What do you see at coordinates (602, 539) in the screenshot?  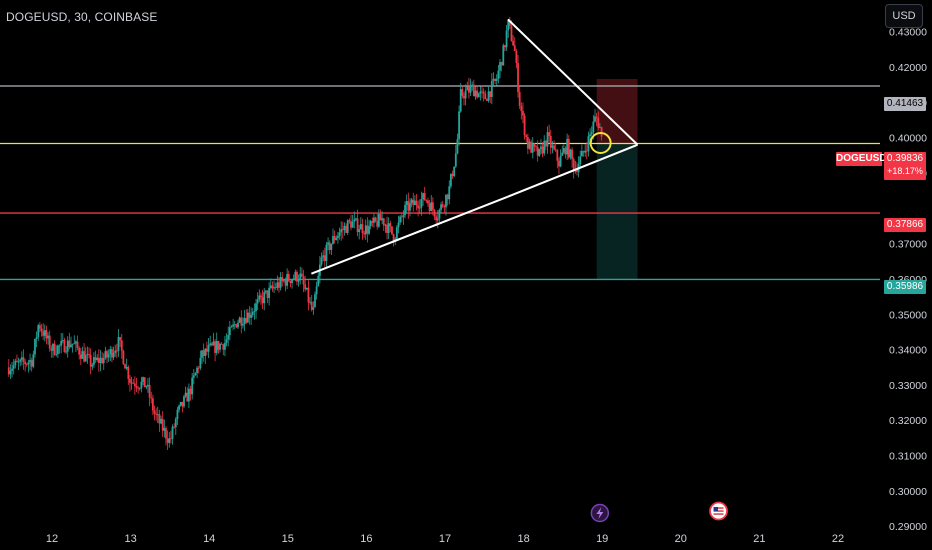 I see `time-tick-label: 19` at bounding box center [602, 539].